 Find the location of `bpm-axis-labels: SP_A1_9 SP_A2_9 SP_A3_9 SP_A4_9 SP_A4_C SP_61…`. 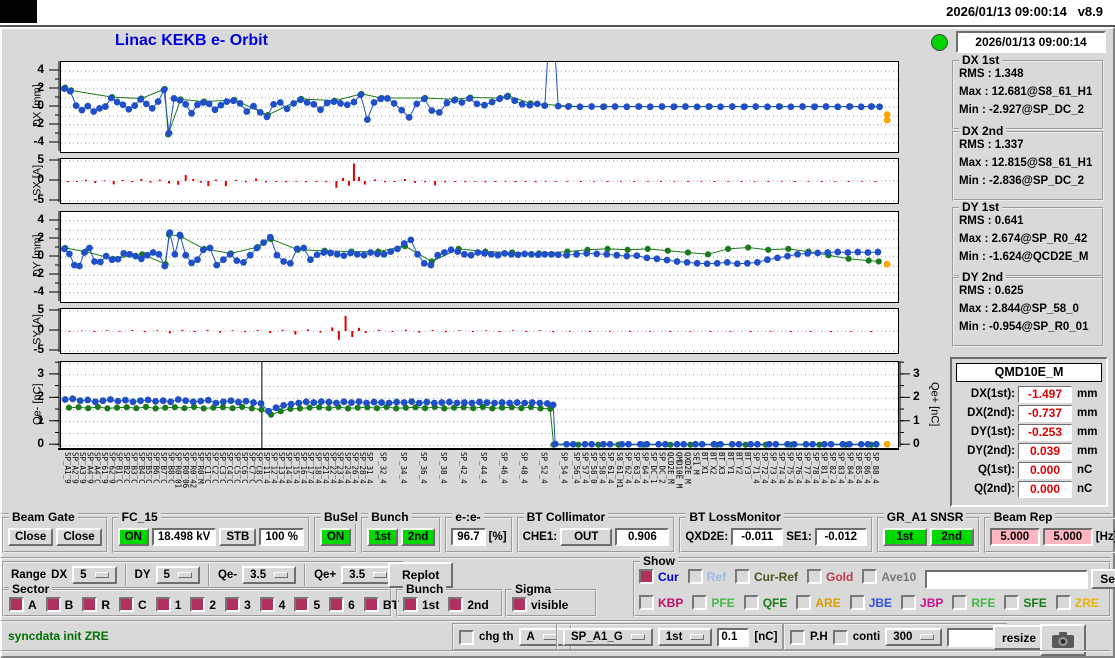

bpm-axis-labels: SP_A1_9 SP_A2_9 SP_A3_9 SP_A4_9 SP_A4_C SP_61… is located at coordinates (480, 481).